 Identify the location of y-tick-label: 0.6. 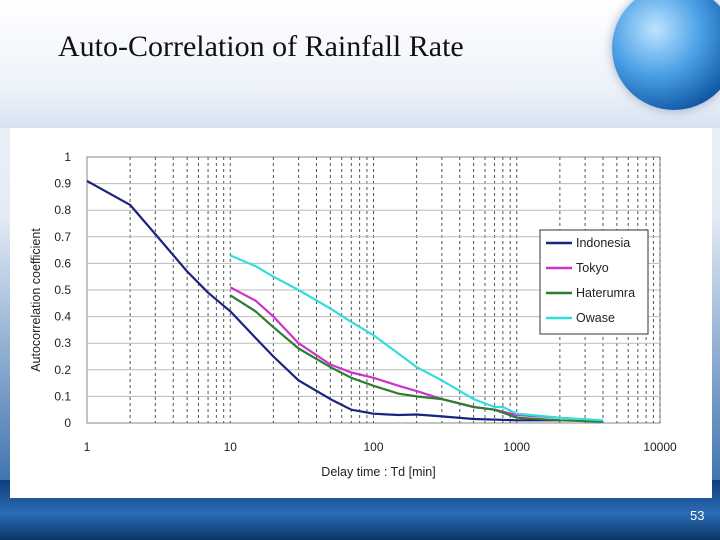
(62, 263).